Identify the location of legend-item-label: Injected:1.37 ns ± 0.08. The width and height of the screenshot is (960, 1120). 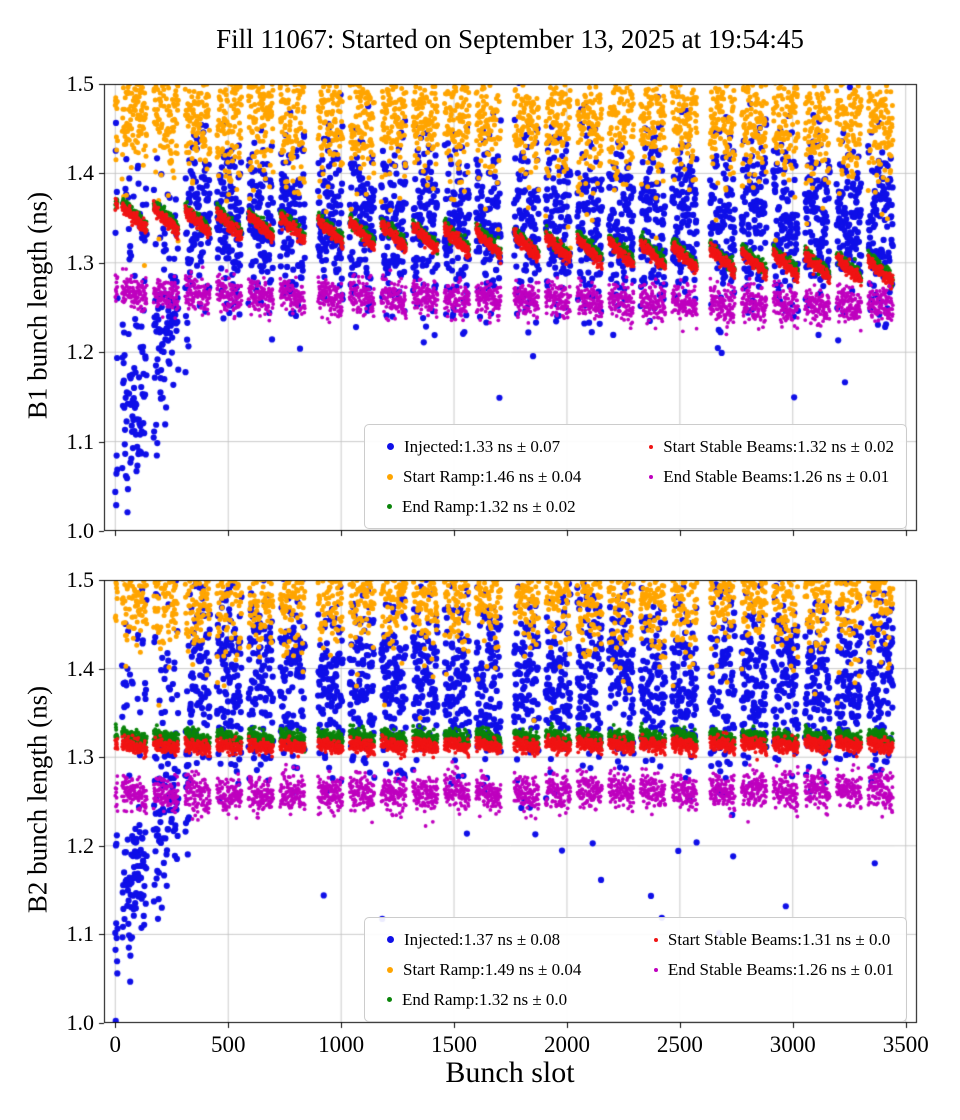
(482, 939).